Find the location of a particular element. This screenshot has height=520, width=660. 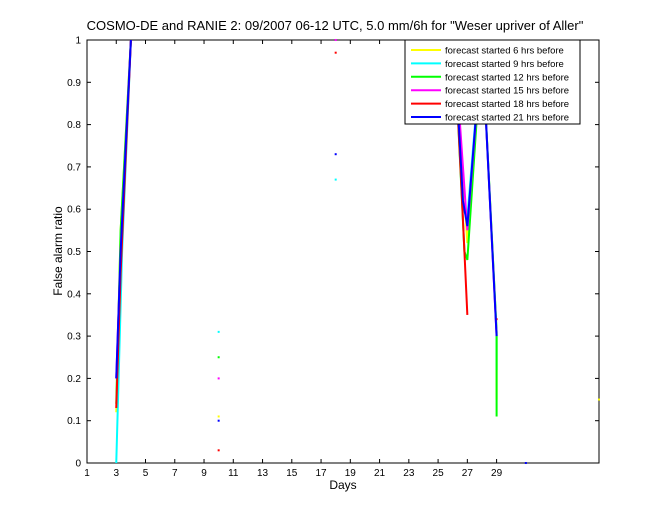

legend-entry-label: forecast started 18 hrs before is located at coordinates (507, 104).